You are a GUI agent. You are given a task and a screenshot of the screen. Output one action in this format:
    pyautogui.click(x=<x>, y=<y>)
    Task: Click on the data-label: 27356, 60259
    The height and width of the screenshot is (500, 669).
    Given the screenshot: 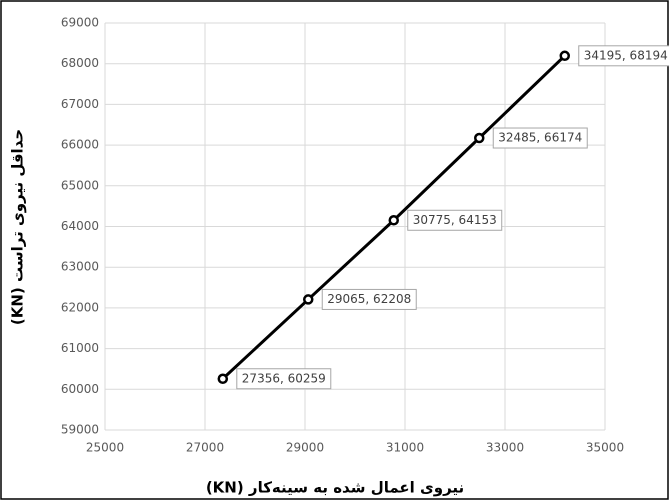 What is the action you would take?
    pyautogui.click(x=284, y=378)
    